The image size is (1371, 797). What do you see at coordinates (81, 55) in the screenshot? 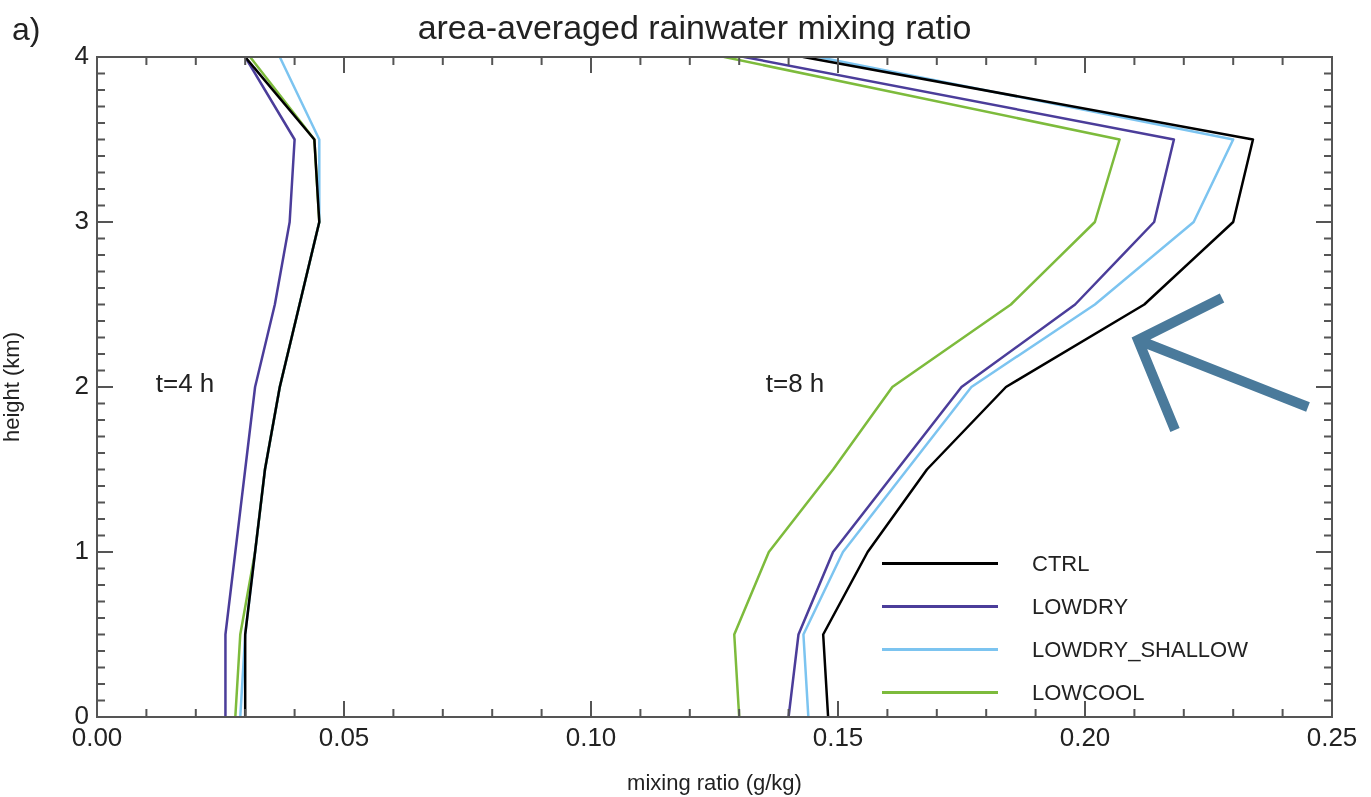
I see `y-tick-label: 4` at bounding box center [81, 55].